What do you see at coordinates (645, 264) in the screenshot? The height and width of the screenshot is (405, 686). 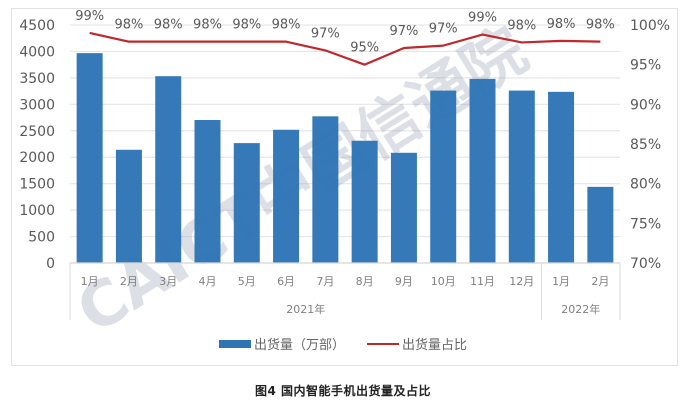 I see `right-axis-tick: 70%` at bounding box center [645, 264].